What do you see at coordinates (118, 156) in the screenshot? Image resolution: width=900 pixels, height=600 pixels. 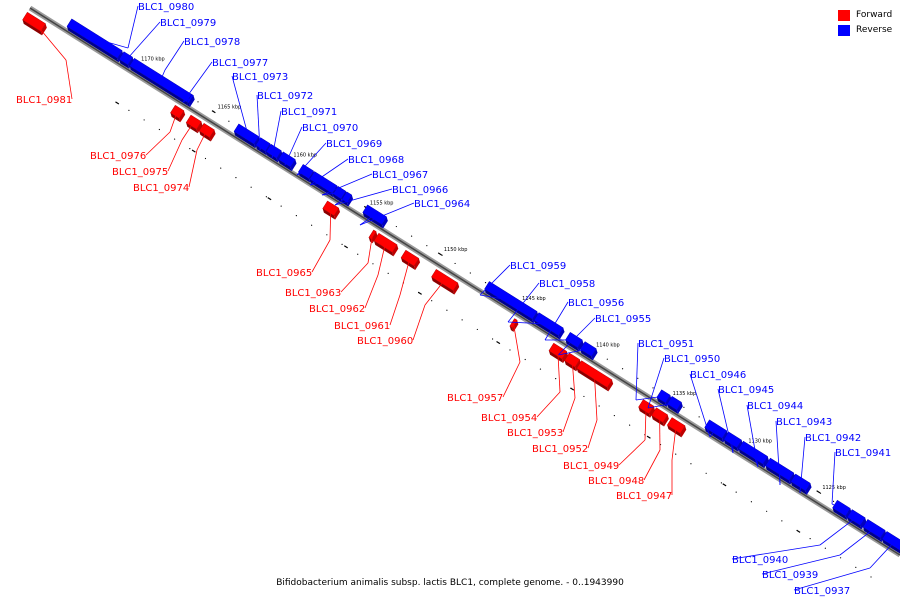 I see `gene-label: BLC1_0976` at bounding box center [118, 156].